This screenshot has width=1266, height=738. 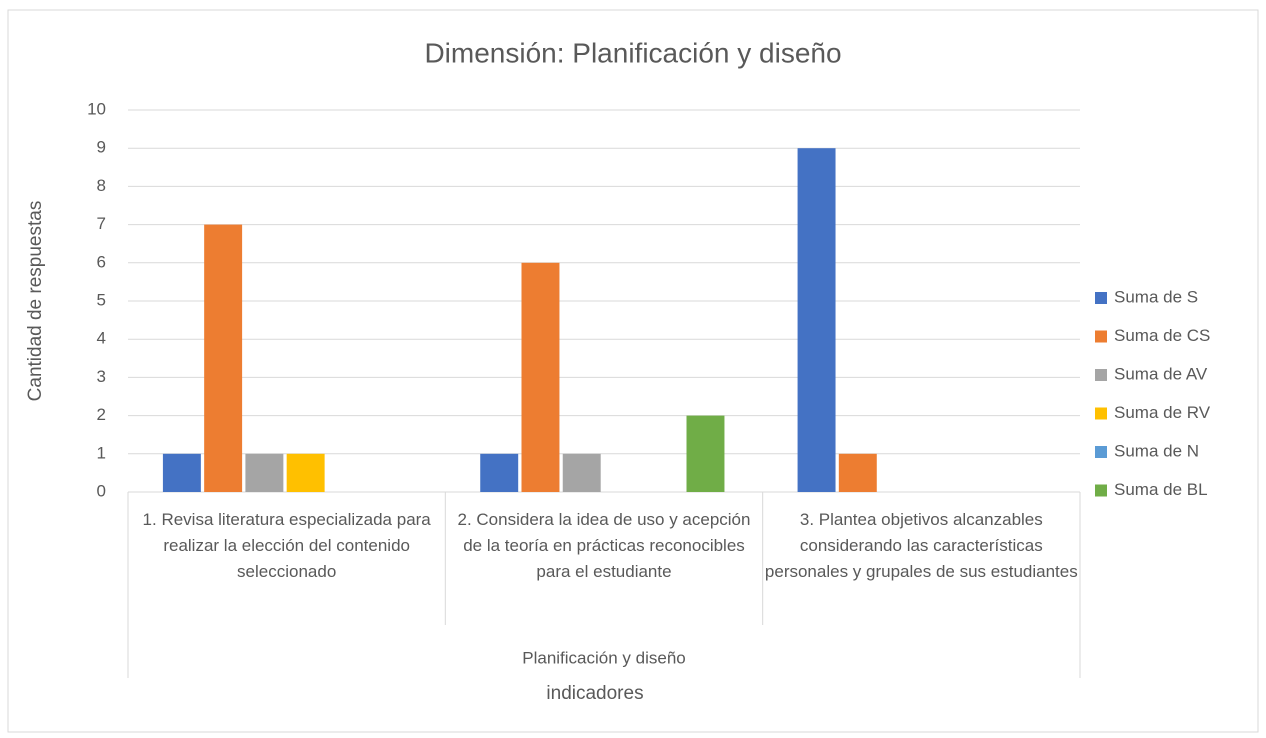 I want to click on y-tick-label: 1, so click(x=101, y=452).